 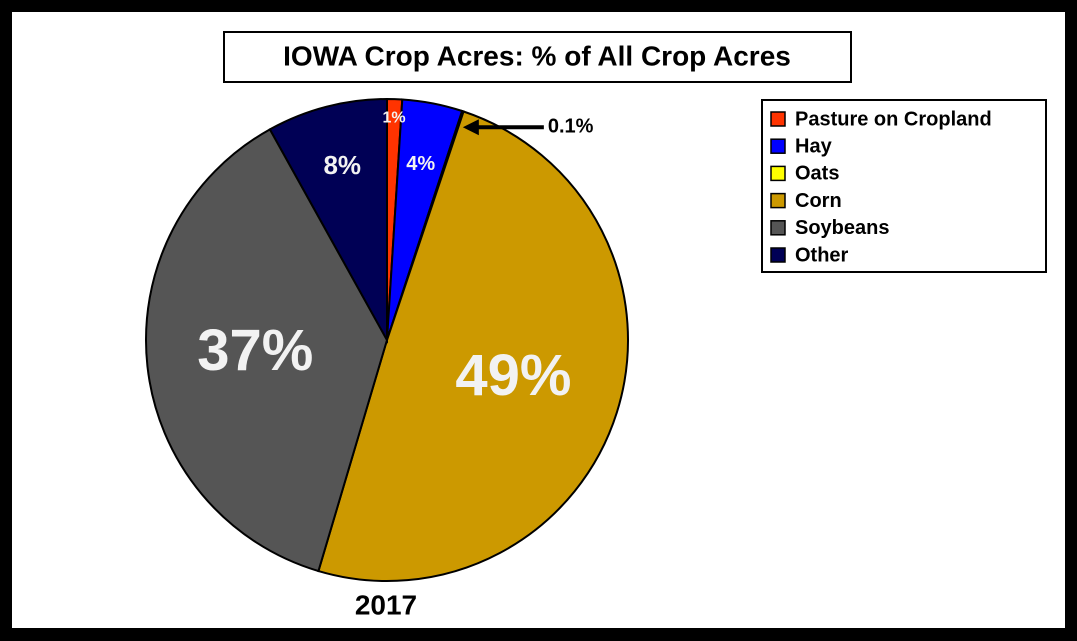 What do you see at coordinates (817, 174) in the screenshot?
I see `legend-label: Oats` at bounding box center [817, 174].